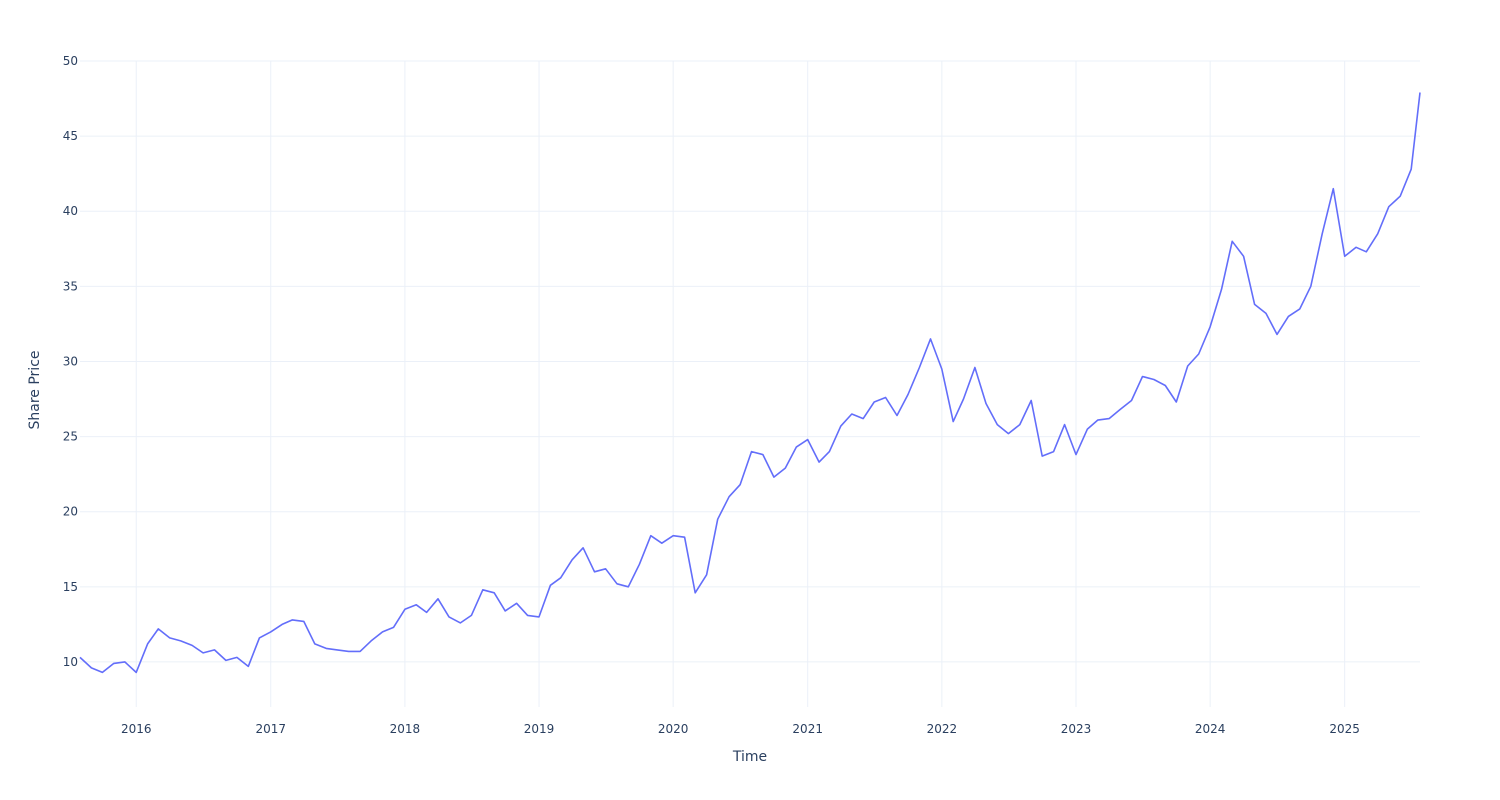 Image resolution: width=1500 pixels, height=800 pixels. What do you see at coordinates (70, 286) in the screenshot?
I see `y-tick-label-35: 35` at bounding box center [70, 286].